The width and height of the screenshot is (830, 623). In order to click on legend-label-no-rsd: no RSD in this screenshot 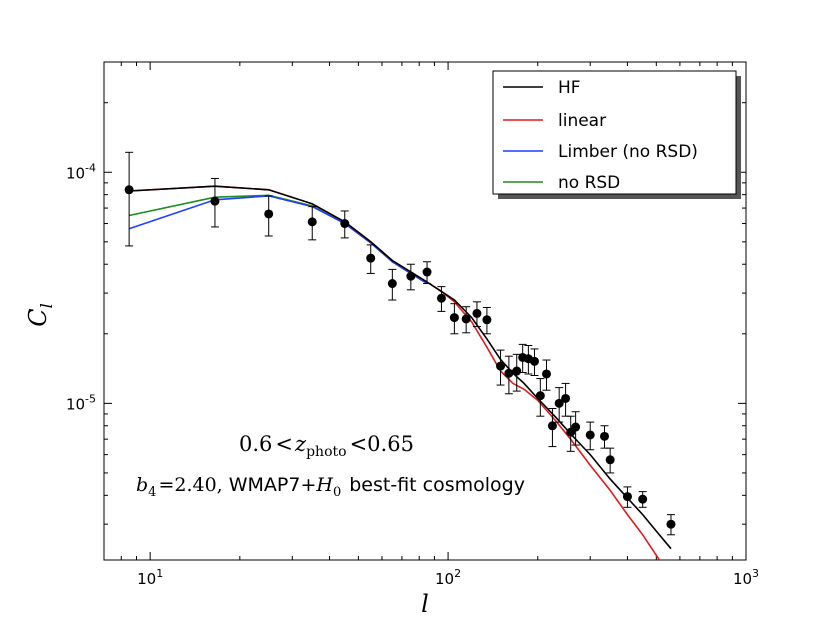, I will do `click(589, 183)`.